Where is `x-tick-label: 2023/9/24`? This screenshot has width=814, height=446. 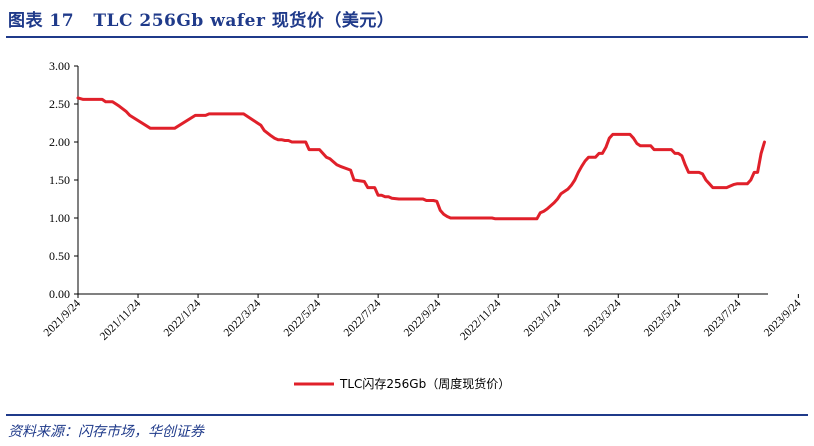
x-tick-label: 2023/9/24 is located at coordinates (783, 318).